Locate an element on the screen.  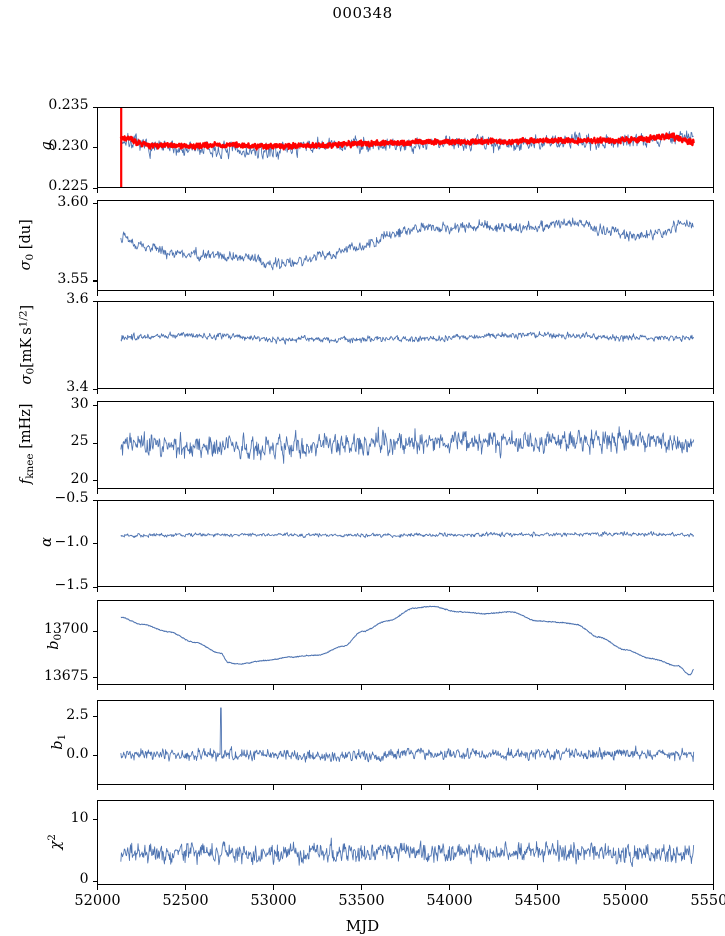
y-tick-label-sigma0-mK: 3.4 is located at coordinates (77, 387).